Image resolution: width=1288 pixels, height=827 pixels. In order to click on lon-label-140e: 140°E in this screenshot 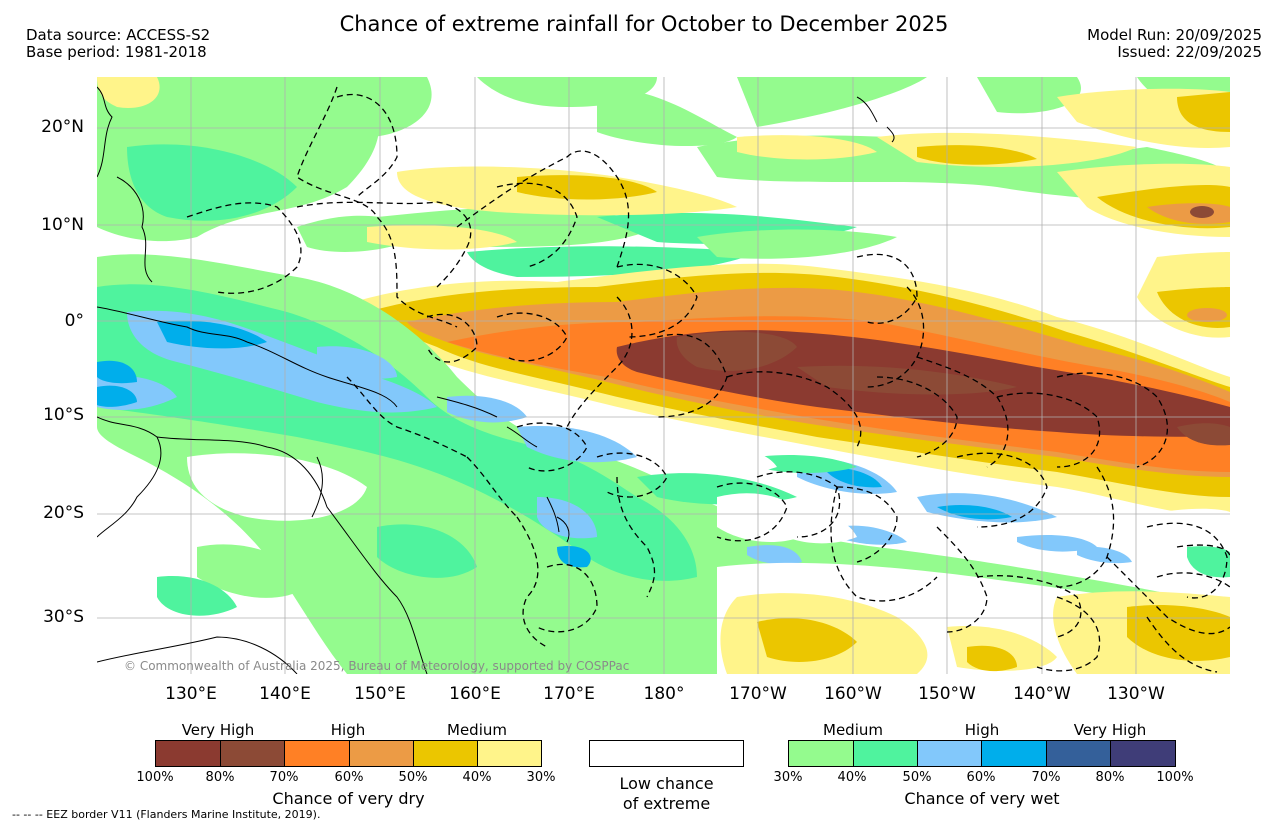, I will do `click(285, 694)`.